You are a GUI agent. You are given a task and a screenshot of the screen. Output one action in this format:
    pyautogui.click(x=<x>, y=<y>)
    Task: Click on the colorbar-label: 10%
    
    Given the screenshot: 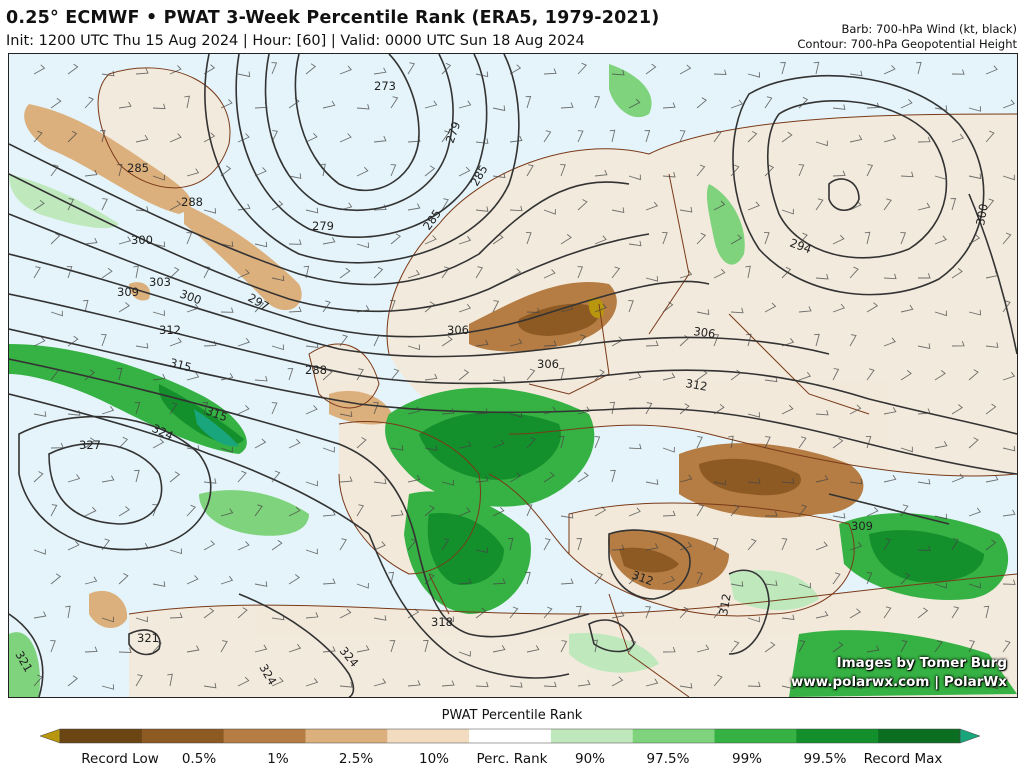 What is the action you would take?
    pyautogui.click(x=434, y=759)
    